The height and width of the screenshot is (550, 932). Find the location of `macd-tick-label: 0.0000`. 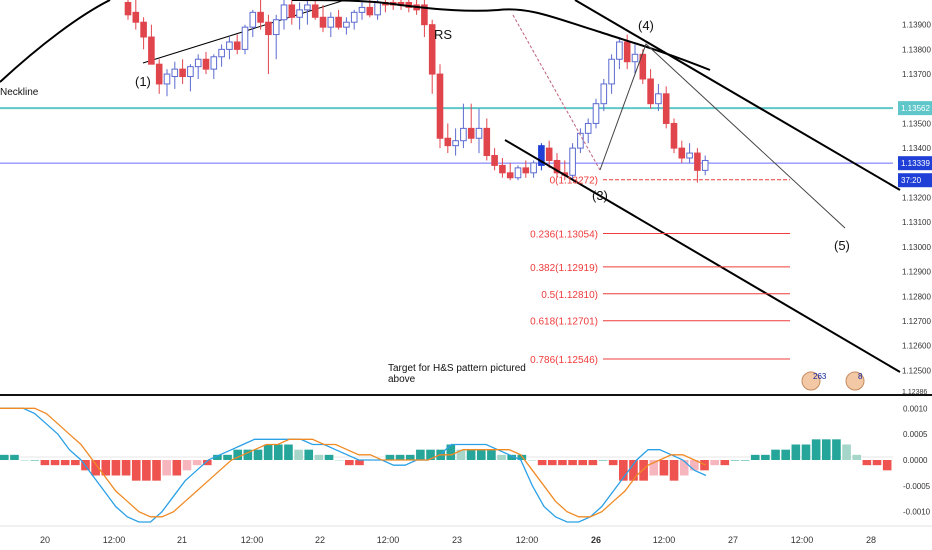

macd-tick-label: 0.0000 is located at coordinates (915, 460).